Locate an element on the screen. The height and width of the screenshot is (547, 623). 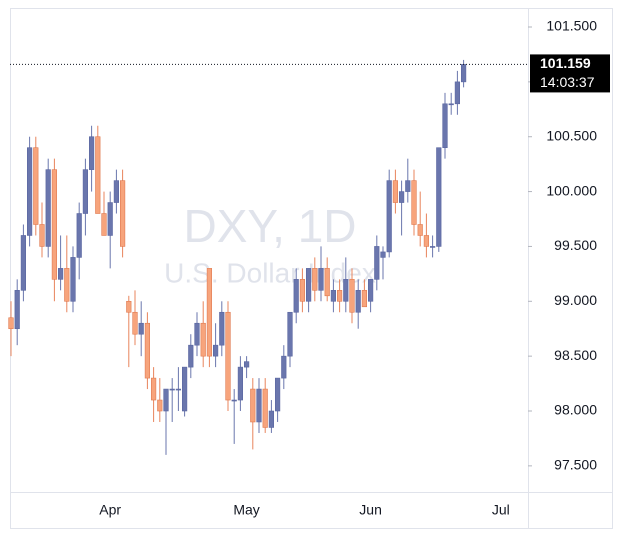
y-tick-label: 101.500 is located at coordinates (571, 26).